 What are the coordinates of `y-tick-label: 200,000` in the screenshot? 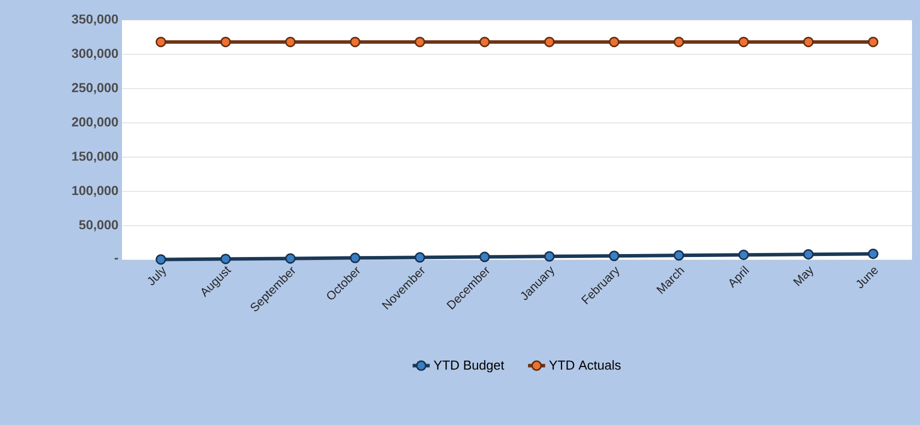 It's located at (95, 122).